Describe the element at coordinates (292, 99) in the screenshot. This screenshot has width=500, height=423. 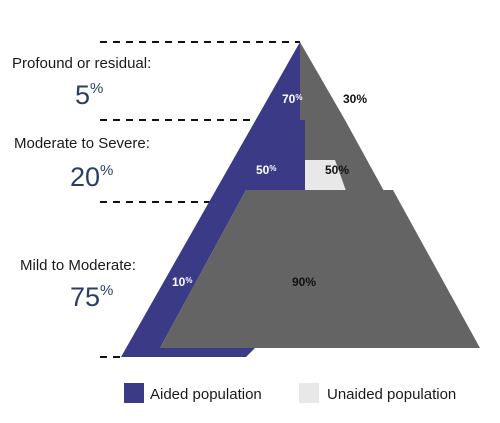
I see `aided-percent-profound: 70%` at that location.